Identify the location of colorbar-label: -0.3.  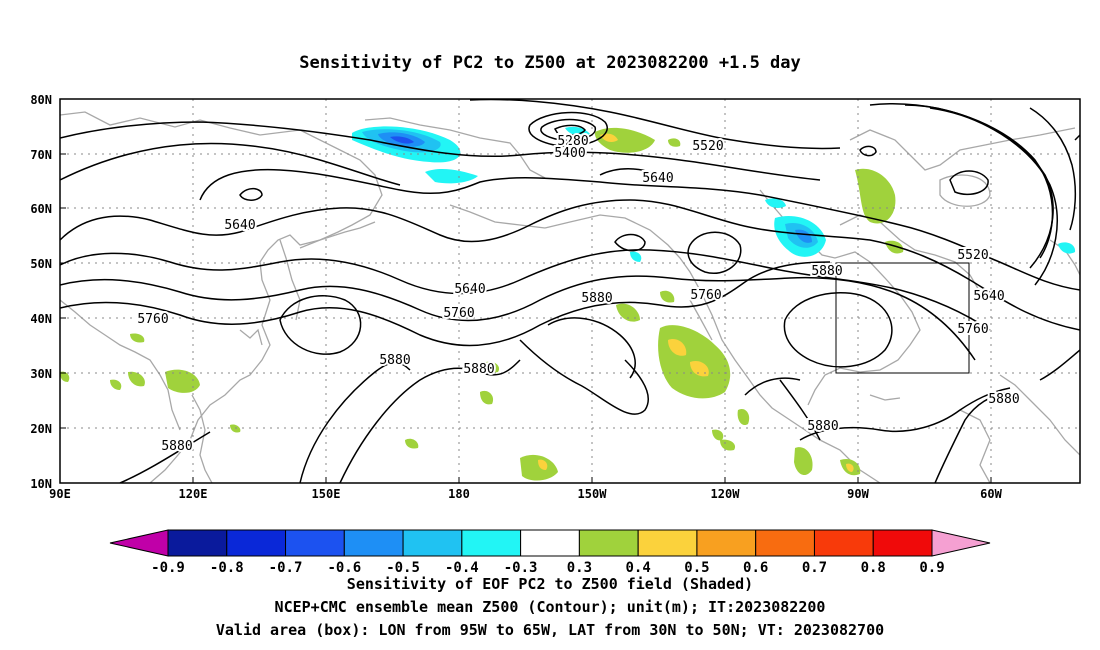
(521, 568).